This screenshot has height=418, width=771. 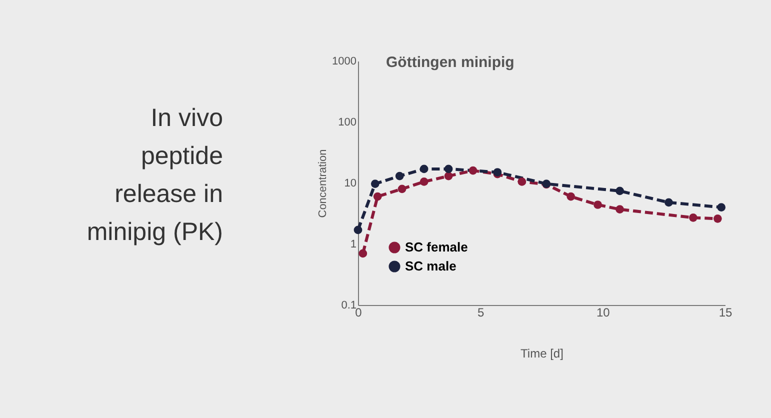 I want to click on y-tick-label: 1000, so click(x=344, y=62).